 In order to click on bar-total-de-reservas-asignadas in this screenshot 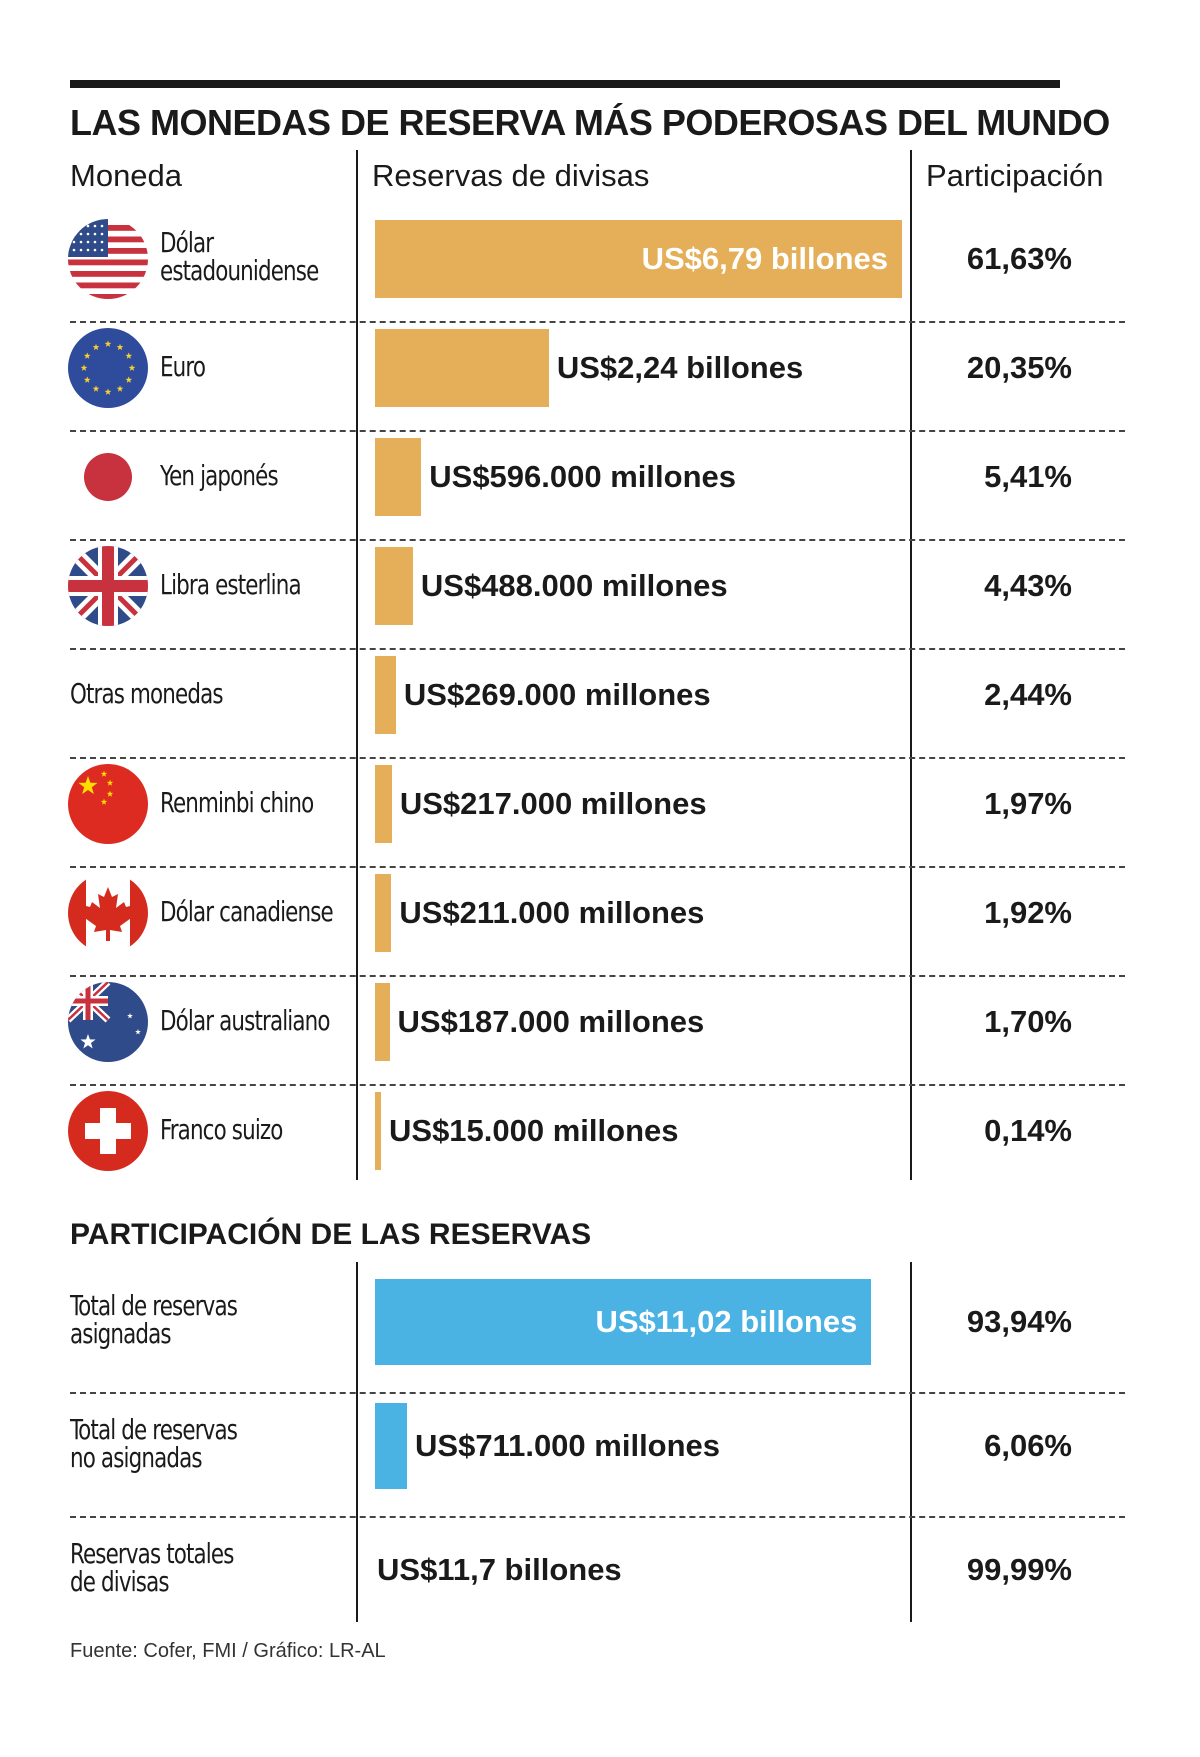, I will do `click(623, 1322)`.